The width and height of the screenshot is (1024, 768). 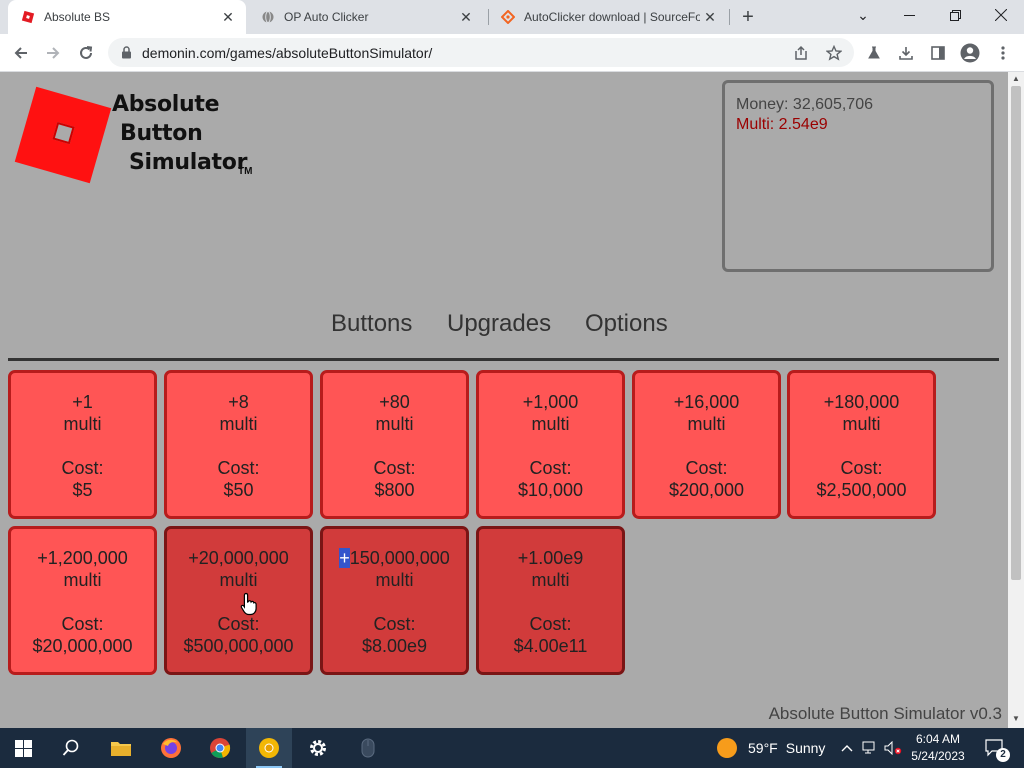 I want to click on chrome-canary-icon, so click(x=269, y=748).